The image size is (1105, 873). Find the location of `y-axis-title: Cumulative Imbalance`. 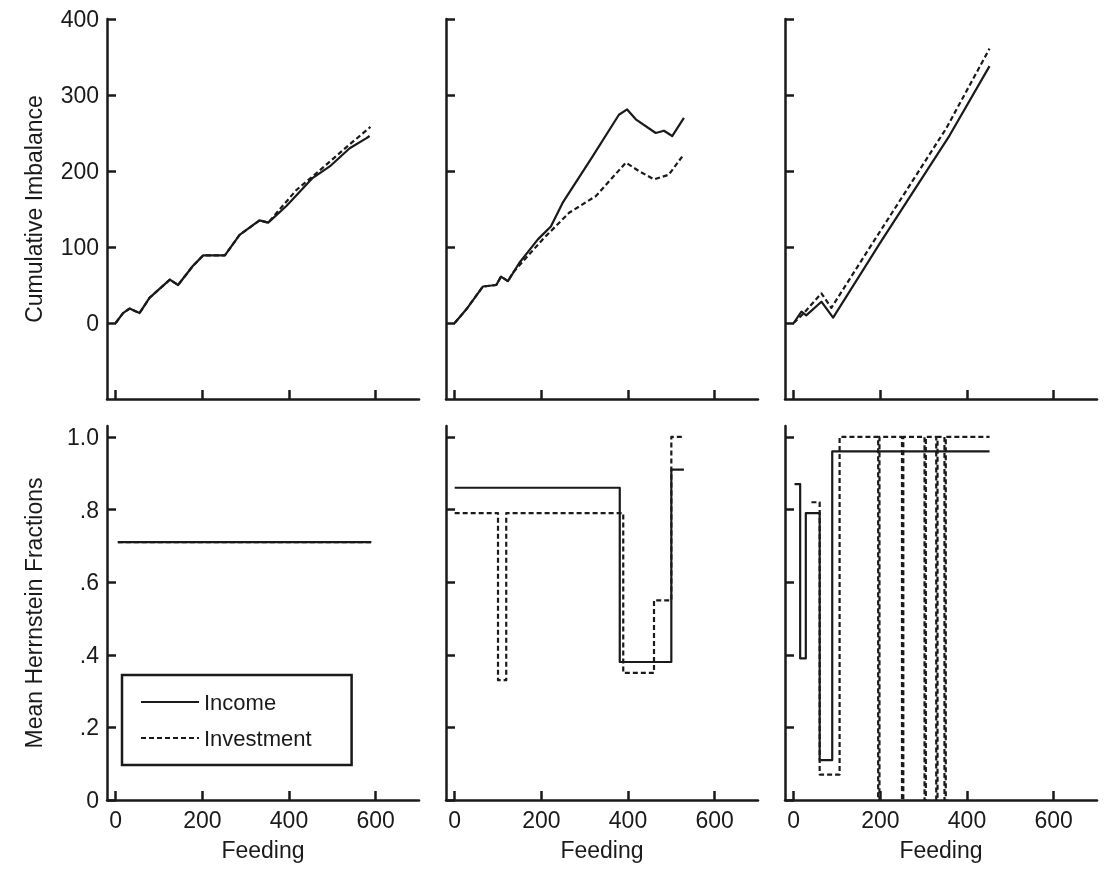

y-axis-title: Cumulative Imbalance is located at coordinates (33, 209).